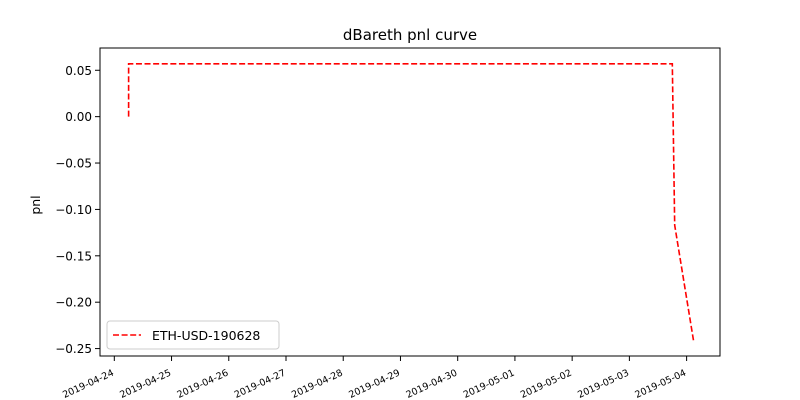  What do you see at coordinates (73, 256) in the screenshot?
I see `y-tick-label: −0.15` at bounding box center [73, 256].